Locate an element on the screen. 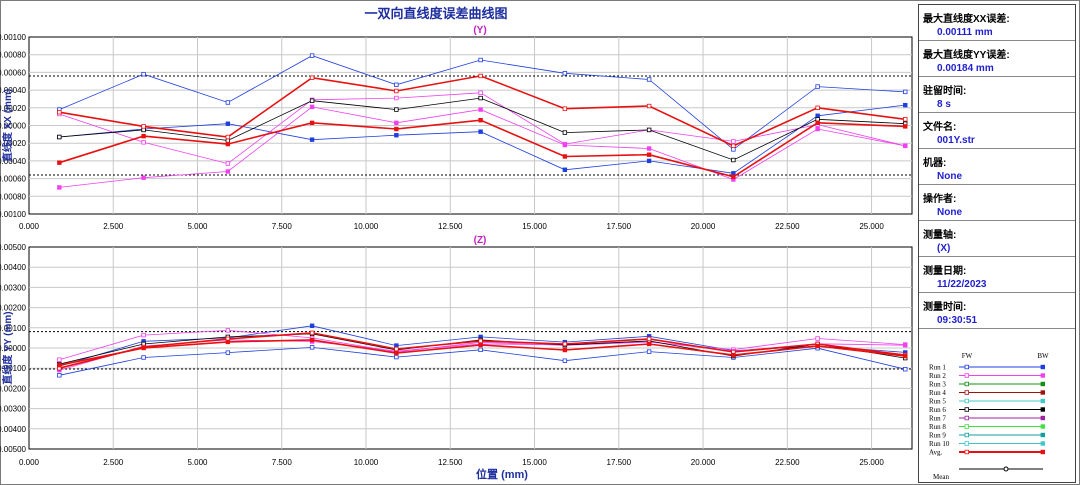  legend-entry-label: Run 3 is located at coordinates (937, 385).